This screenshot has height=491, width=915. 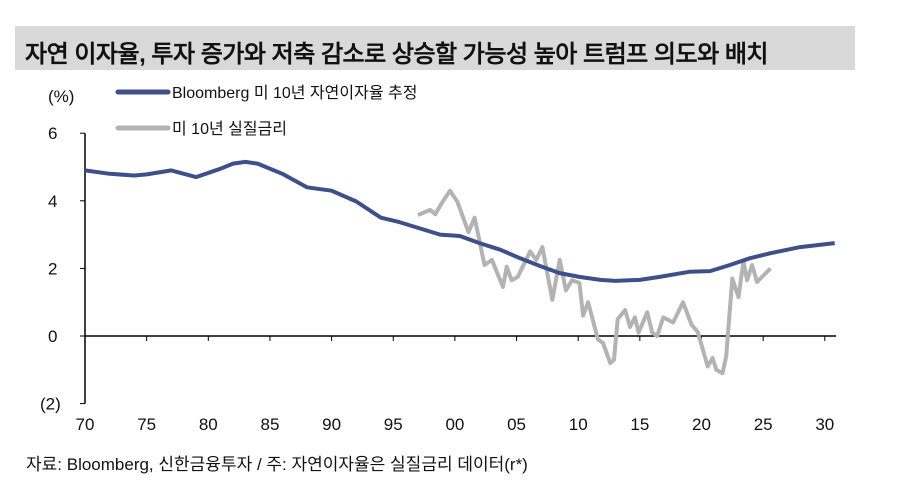 I want to click on x-tick-label: 05, so click(x=516, y=424).